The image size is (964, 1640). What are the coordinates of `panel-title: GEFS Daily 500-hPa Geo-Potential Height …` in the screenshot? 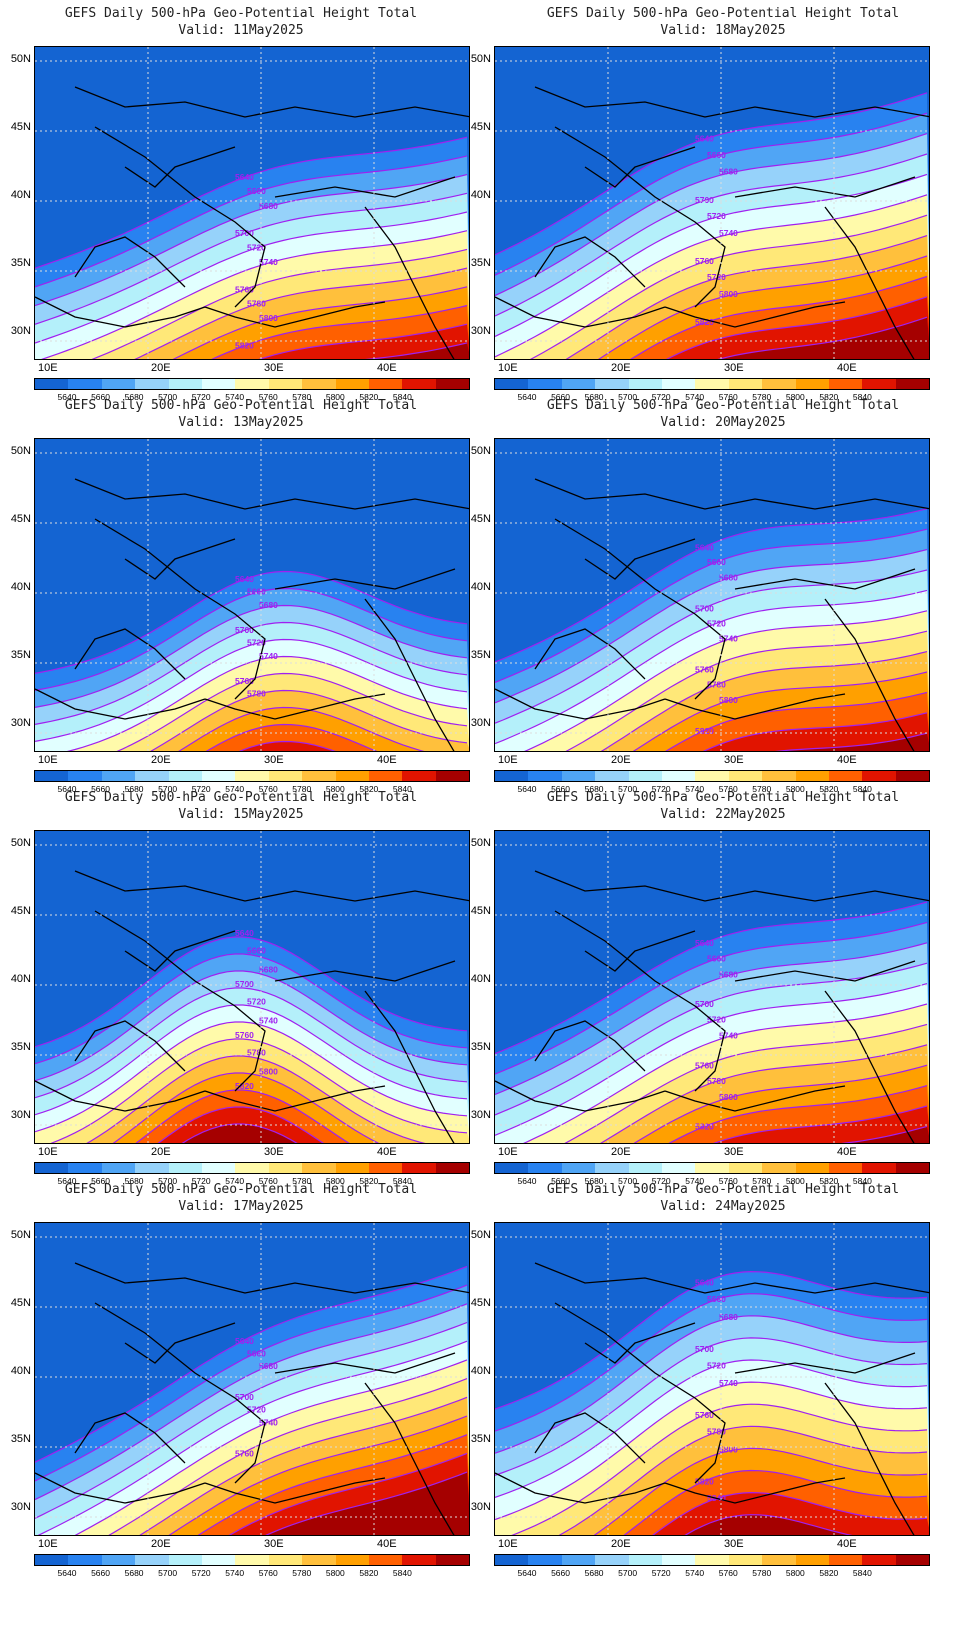 It's located at (241, 797).